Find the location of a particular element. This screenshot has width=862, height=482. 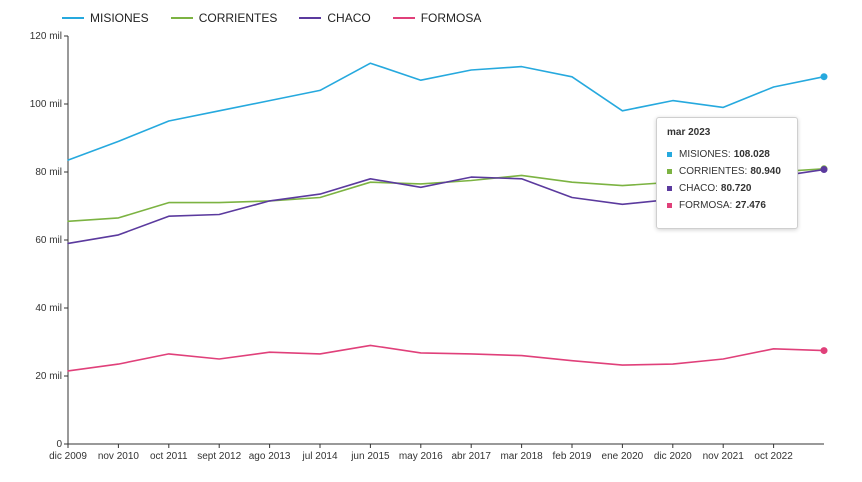

tooltip-label: MISIONES: is located at coordinates (705, 154).